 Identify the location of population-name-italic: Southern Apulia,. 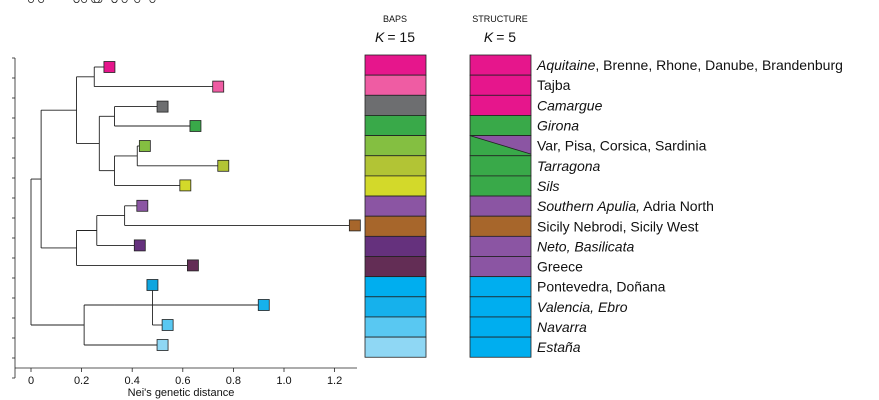
(588, 206).